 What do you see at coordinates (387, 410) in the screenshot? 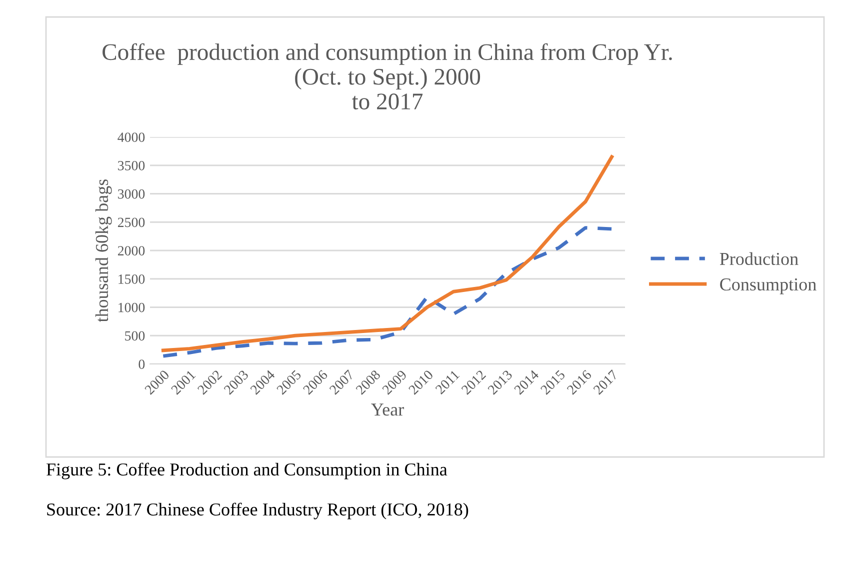
I see `x-axis-title: Year` at bounding box center [387, 410].